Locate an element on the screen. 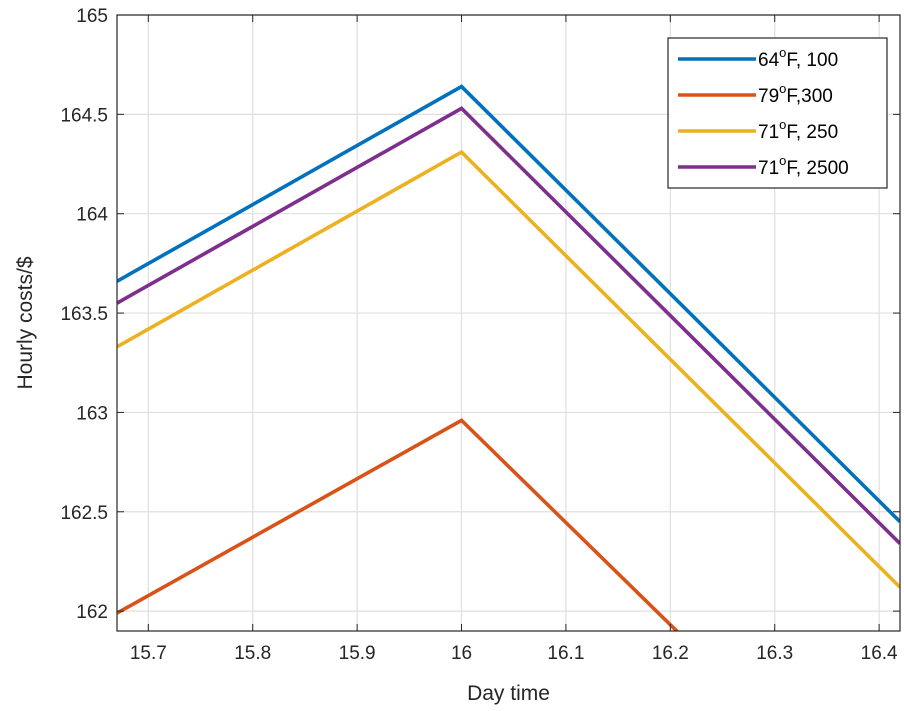 The height and width of the screenshot is (711, 904). y-axis-title: Hourly costs/$ is located at coordinates (25, 322).